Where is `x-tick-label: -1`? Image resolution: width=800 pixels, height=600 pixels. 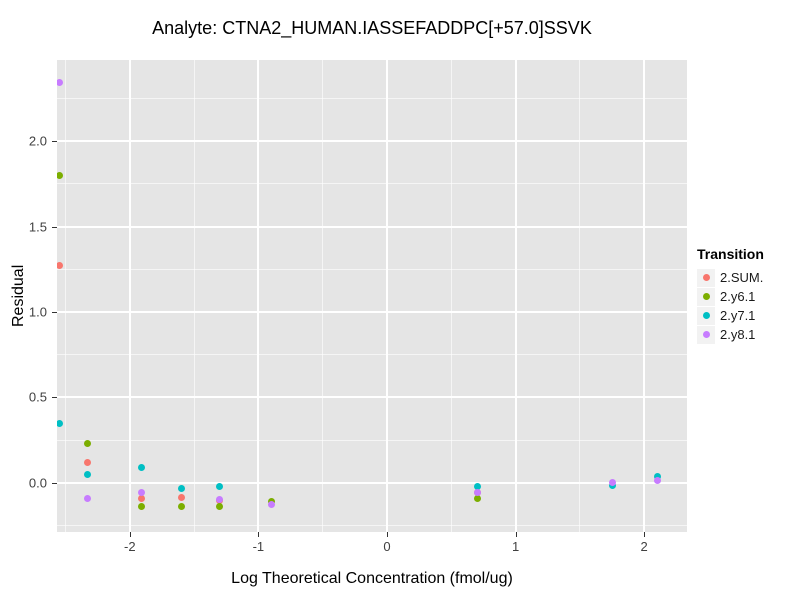 x-tick-label: -1 is located at coordinates (258, 546).